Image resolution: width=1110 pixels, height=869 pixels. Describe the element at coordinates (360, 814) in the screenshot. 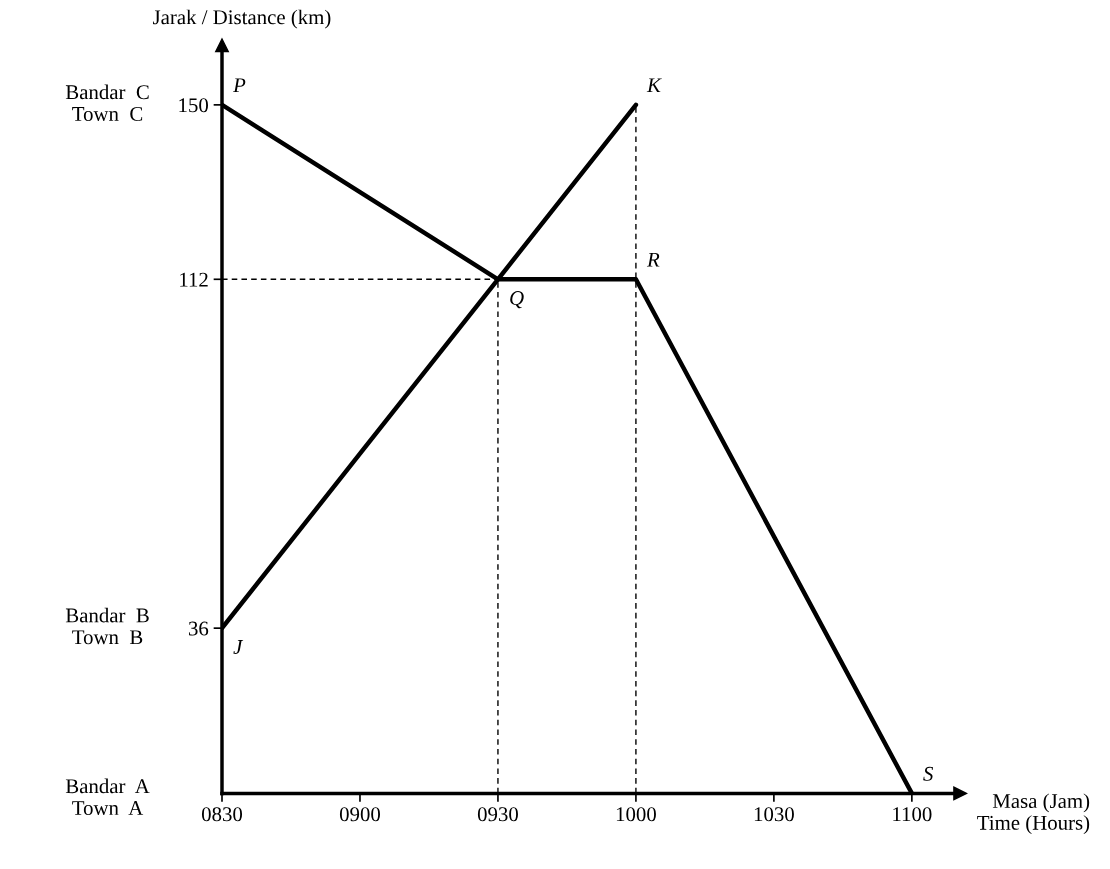

I see `x-tick-label: 0900` at that location.